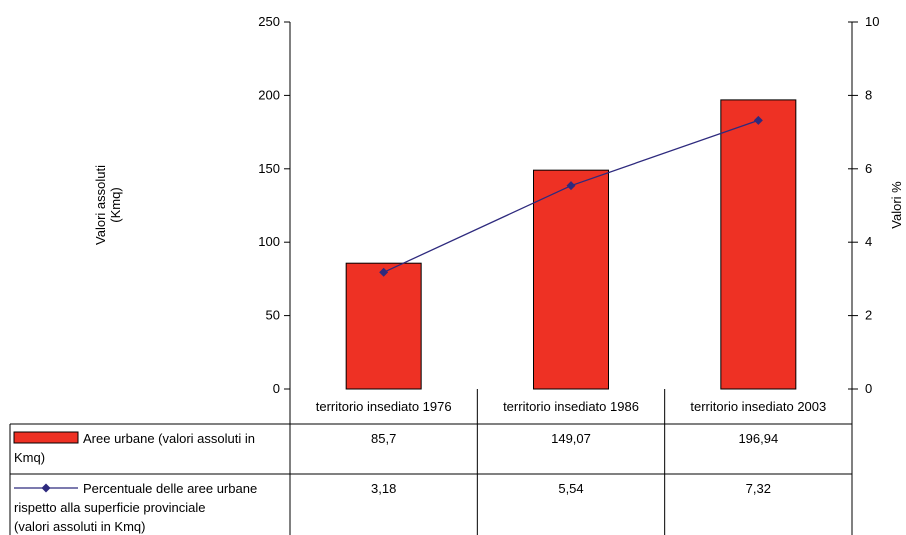 The image size is (906, 535). What do you see at coordinates (269, 94) in the screenshot?
I see `y-tick-label: 200` at bounding box center [269, 94].